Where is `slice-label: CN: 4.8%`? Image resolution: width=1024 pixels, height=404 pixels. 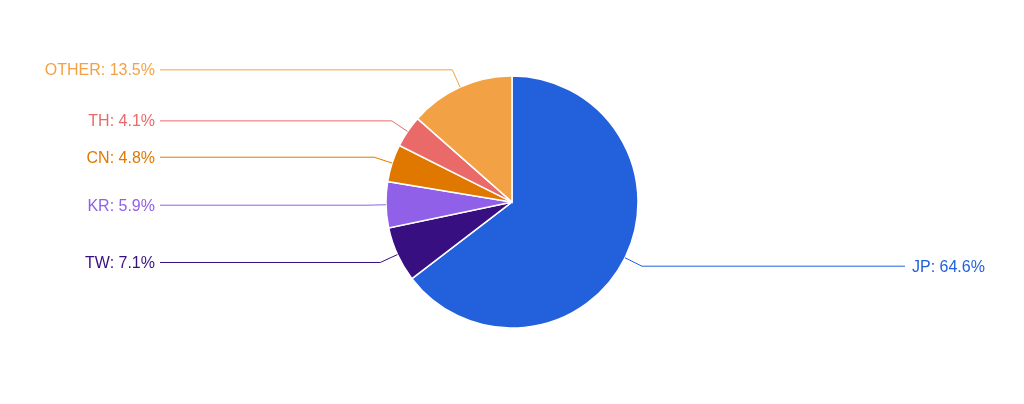 slice-label: CN: 4.8% is located at coordinates (120, 157).